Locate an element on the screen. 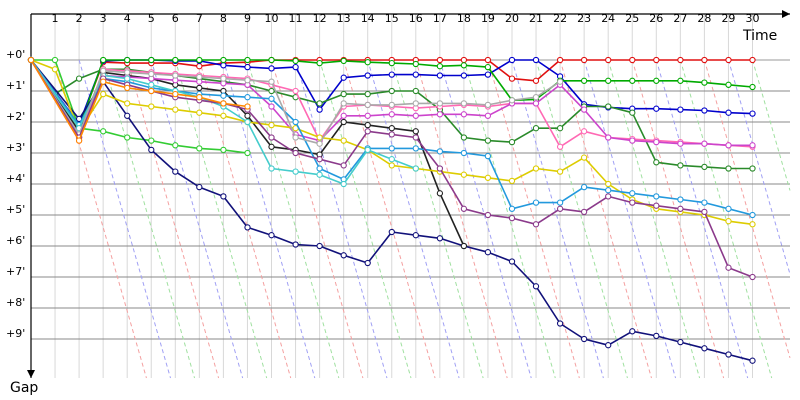 This screenshot has width=800, height=400. x-tick-label: 30 is located at coordinates (753, 18).